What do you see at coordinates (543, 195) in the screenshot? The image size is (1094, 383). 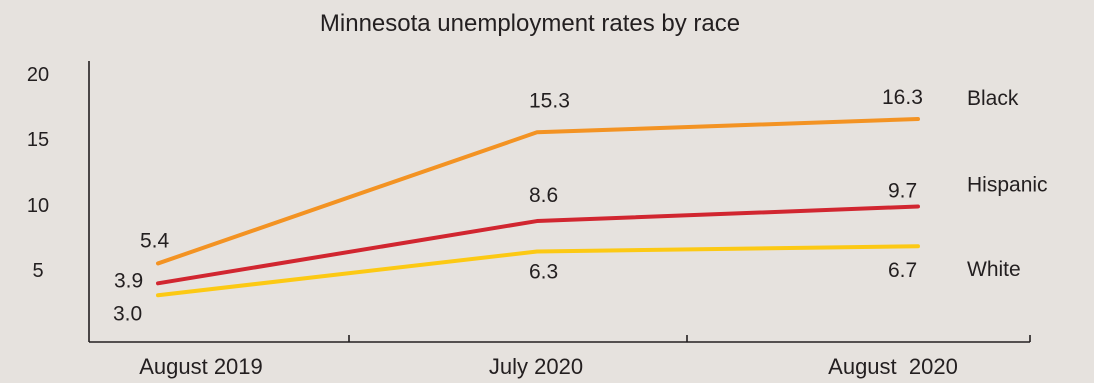 I see `data-label: 8.6` at bounding box center [543, 195].